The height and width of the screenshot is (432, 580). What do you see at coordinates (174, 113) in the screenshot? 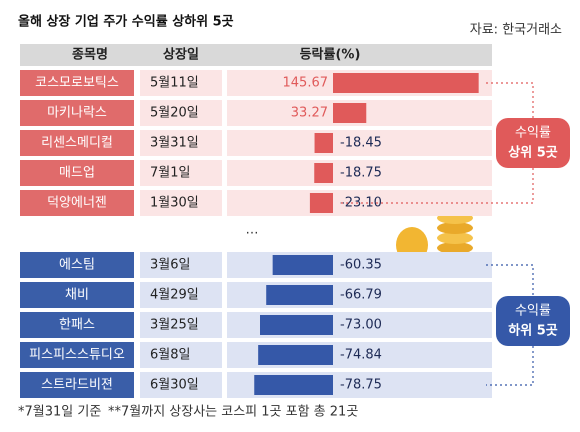
I see `date-label: 5월20일` at bounding box center [174, 113].